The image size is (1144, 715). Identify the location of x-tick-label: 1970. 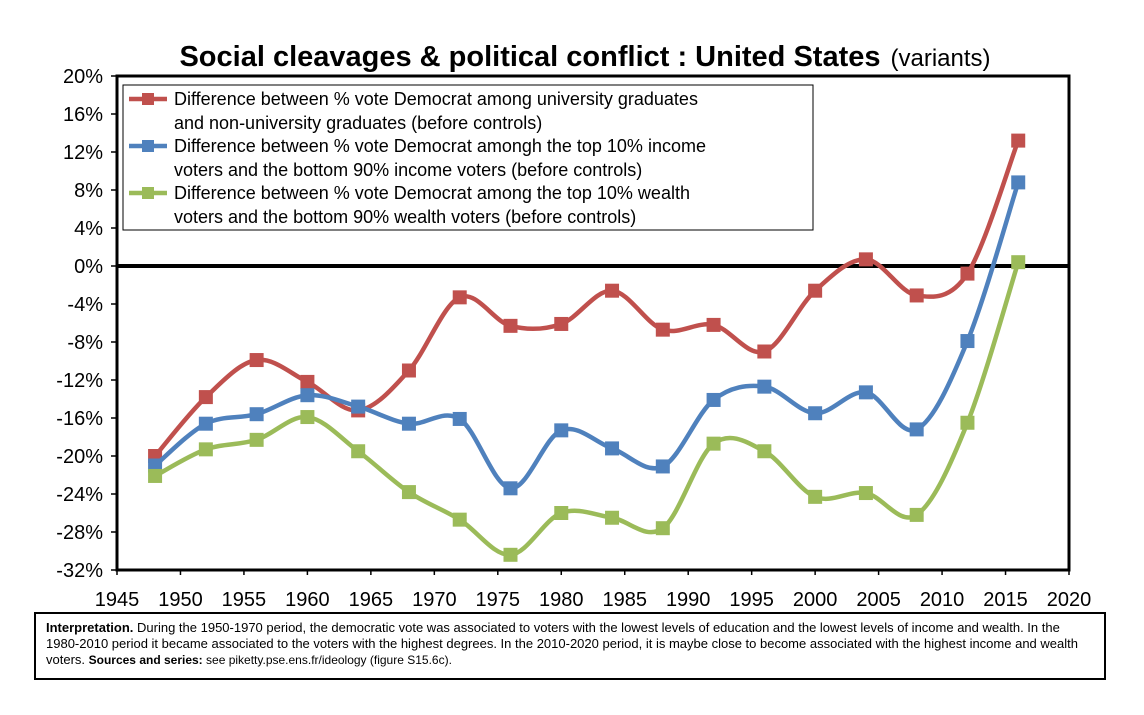
(434, 600).